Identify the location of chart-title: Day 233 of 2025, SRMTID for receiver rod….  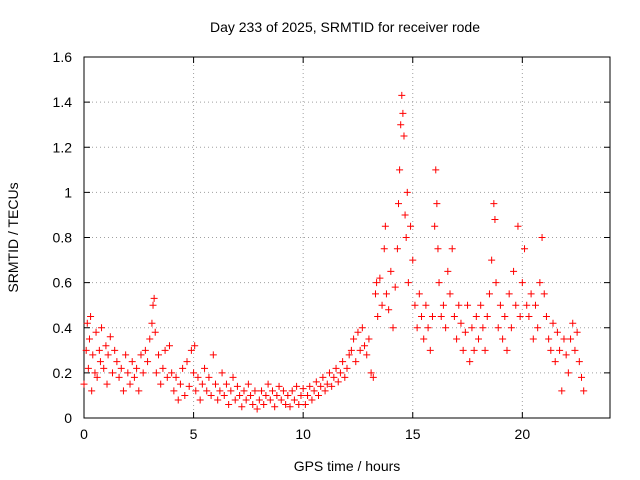
(345, 27).